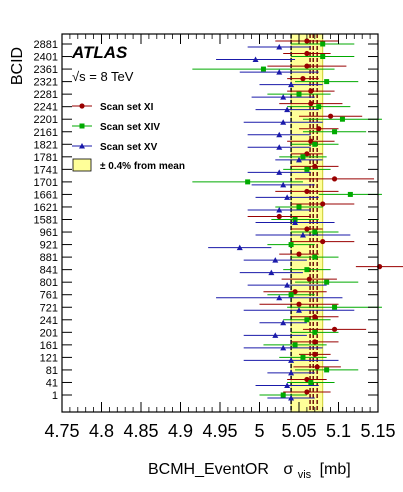 This screenshot has height=492, width=403. What do you see at coordinates (129, 147) in the screenshot?
I see `legend-label: Scan set XV` at bounding box center [129, 147].